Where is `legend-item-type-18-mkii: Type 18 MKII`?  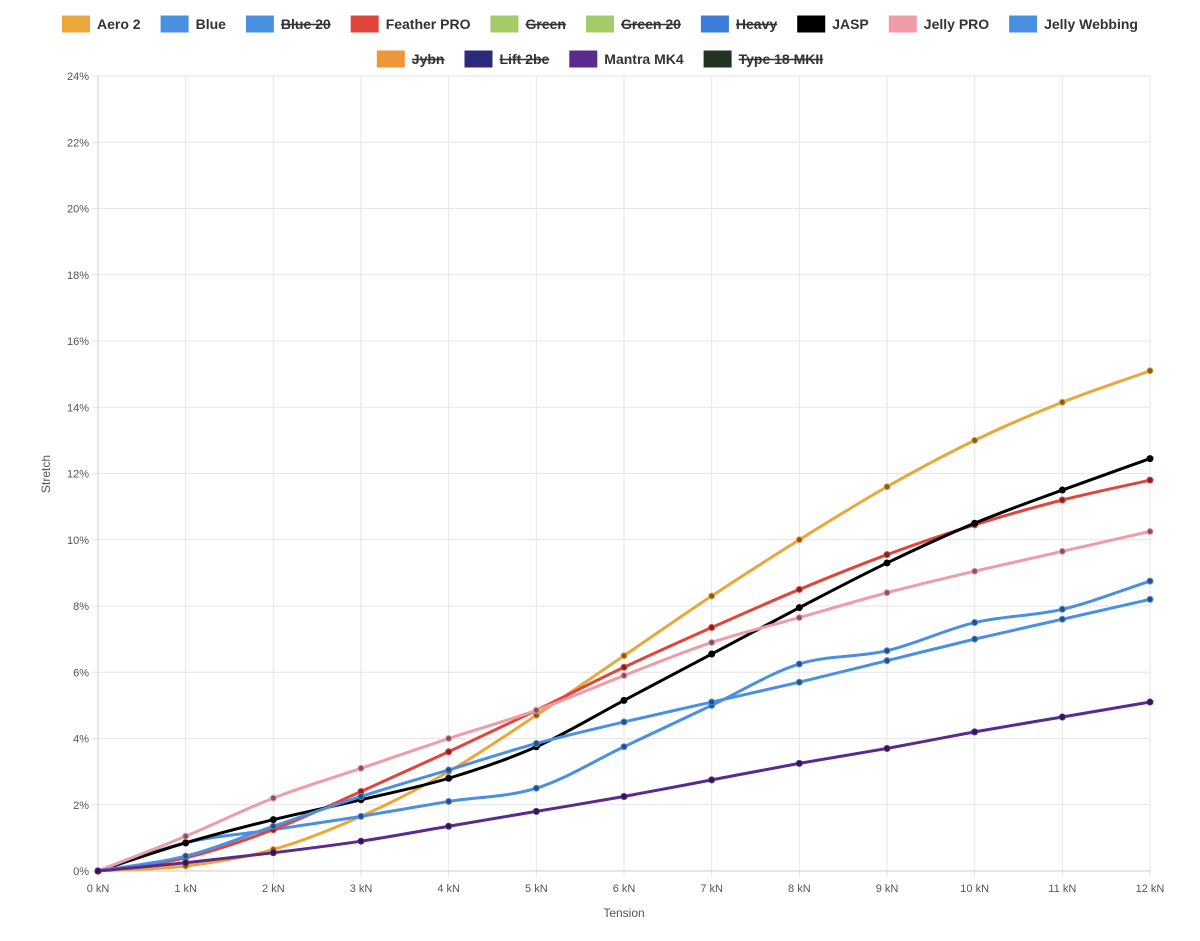 legend-item-type-18-mkii: Type 18 MKII is located at coordinates (763, 59).